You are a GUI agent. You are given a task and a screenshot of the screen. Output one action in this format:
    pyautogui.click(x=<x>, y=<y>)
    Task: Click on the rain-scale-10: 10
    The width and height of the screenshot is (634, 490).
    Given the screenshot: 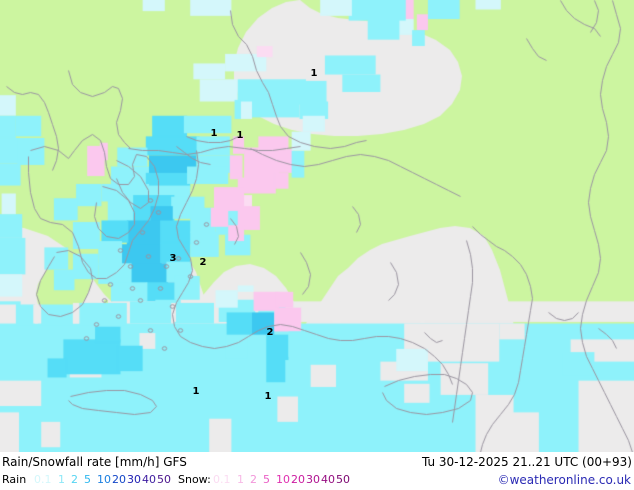 What is the action you would take?
    pyautogui.click(x=104, y=479)
    